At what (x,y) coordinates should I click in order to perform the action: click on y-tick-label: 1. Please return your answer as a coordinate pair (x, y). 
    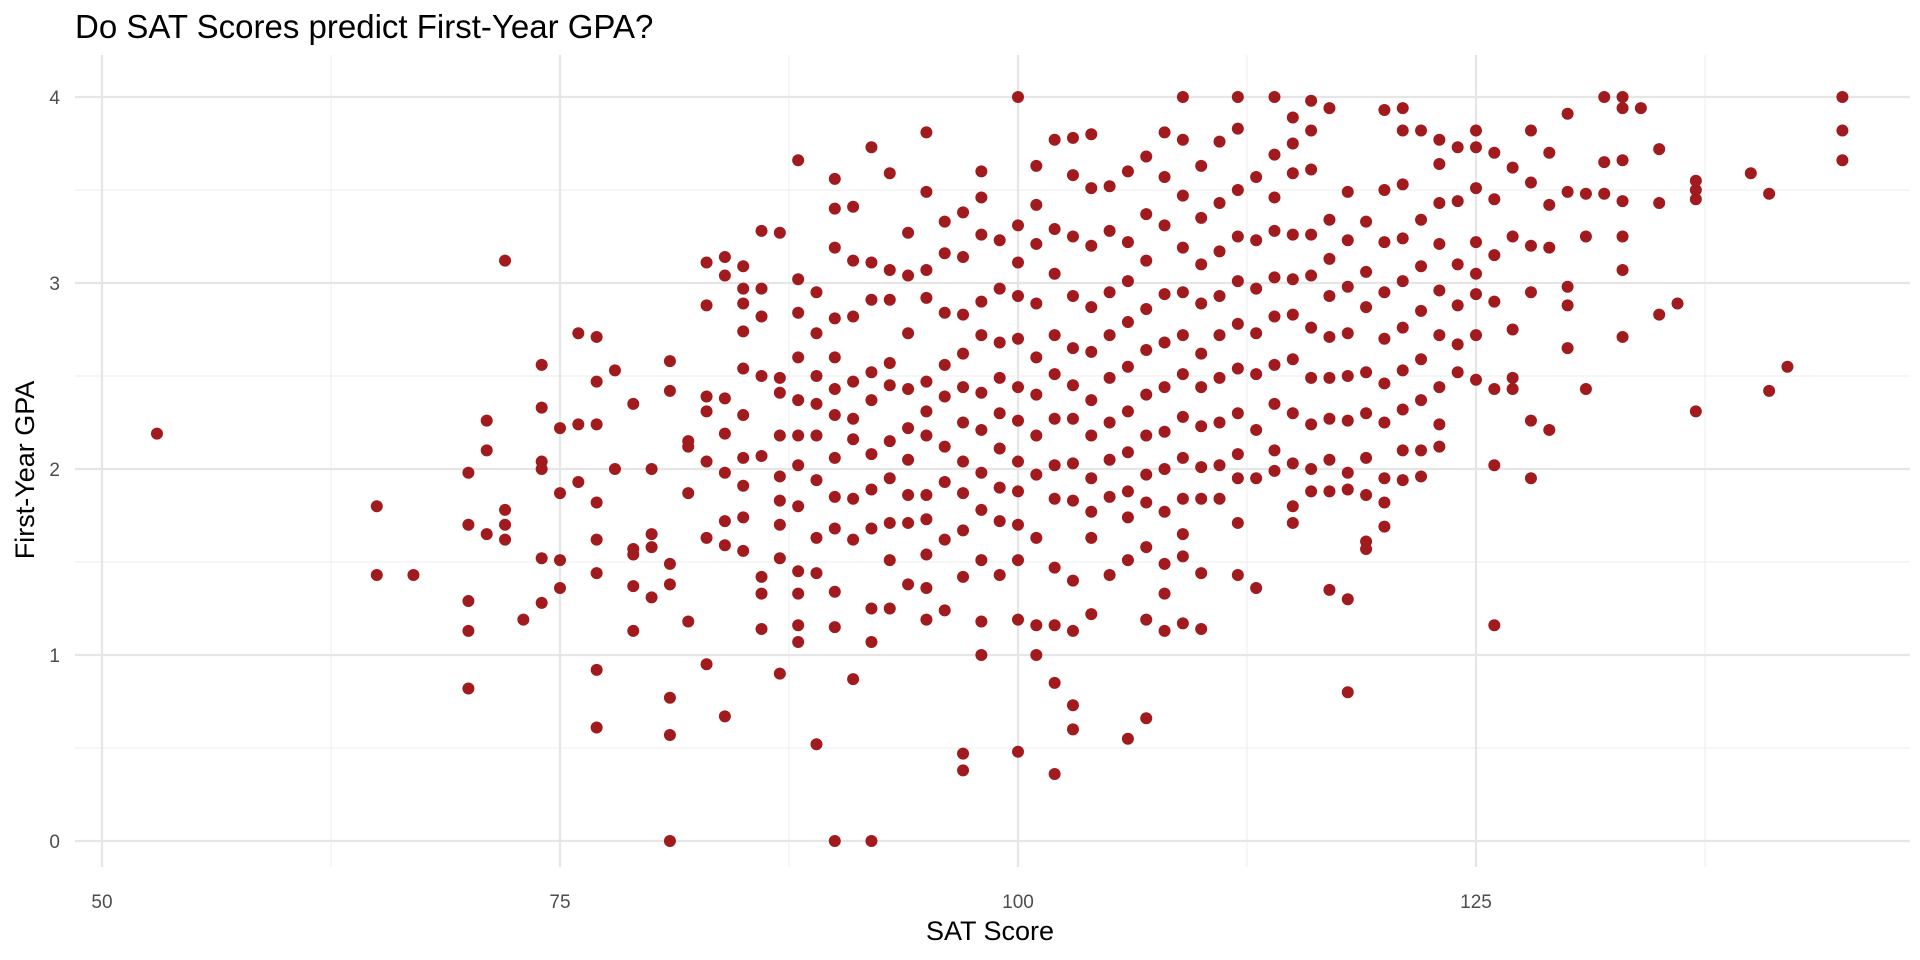
    Looking at the image, I should click on (54, 656).